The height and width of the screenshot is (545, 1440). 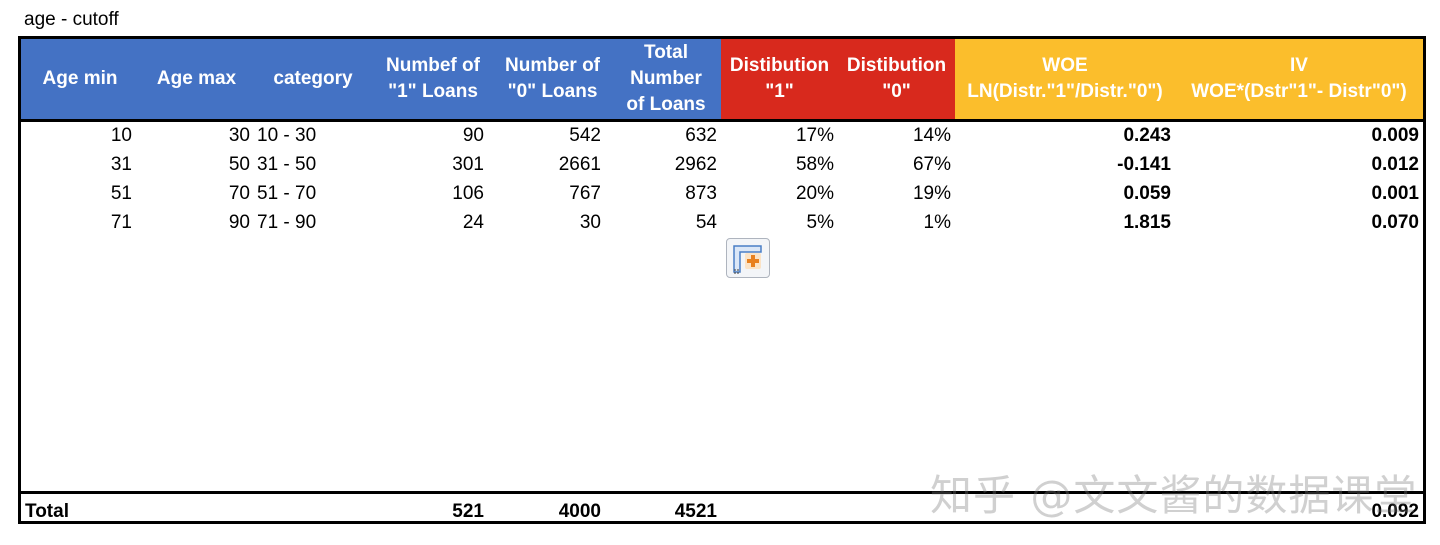 I want to click on cell-total: 632, so click(x=701, y=135).